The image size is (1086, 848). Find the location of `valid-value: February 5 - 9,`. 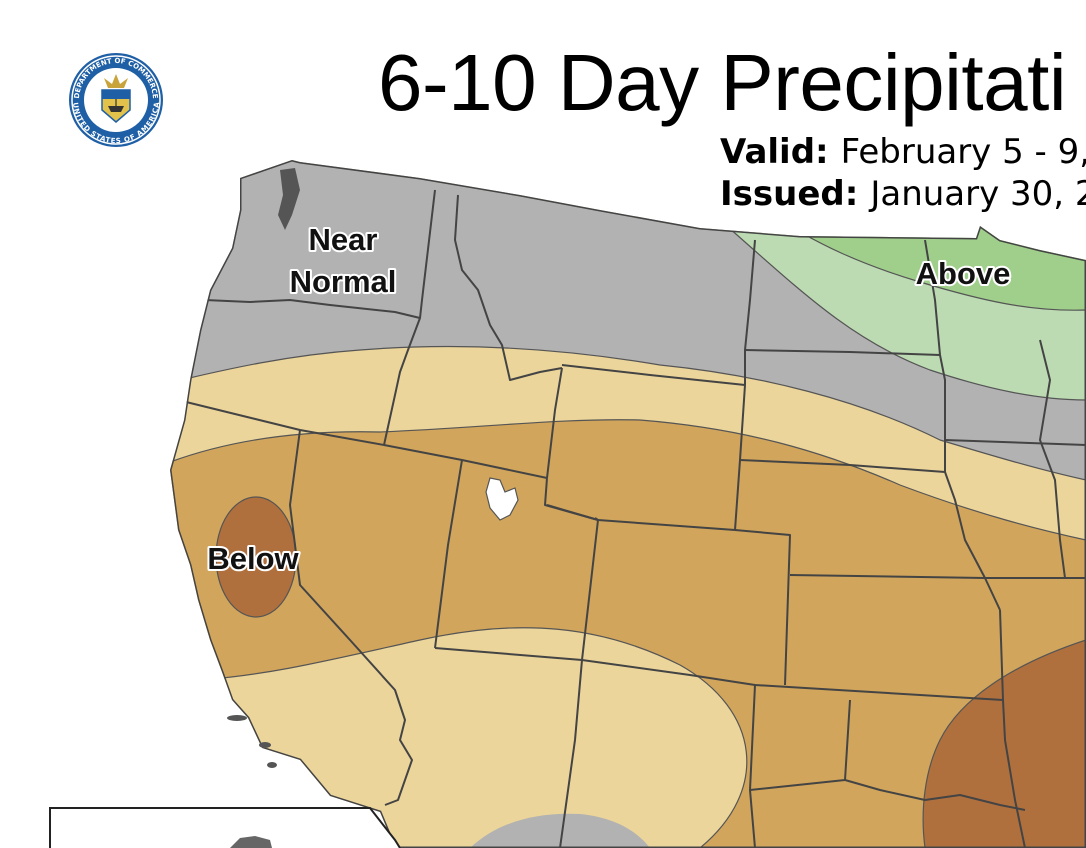

valid-value: February 5 - 9, is located at coordinates (963, 152).